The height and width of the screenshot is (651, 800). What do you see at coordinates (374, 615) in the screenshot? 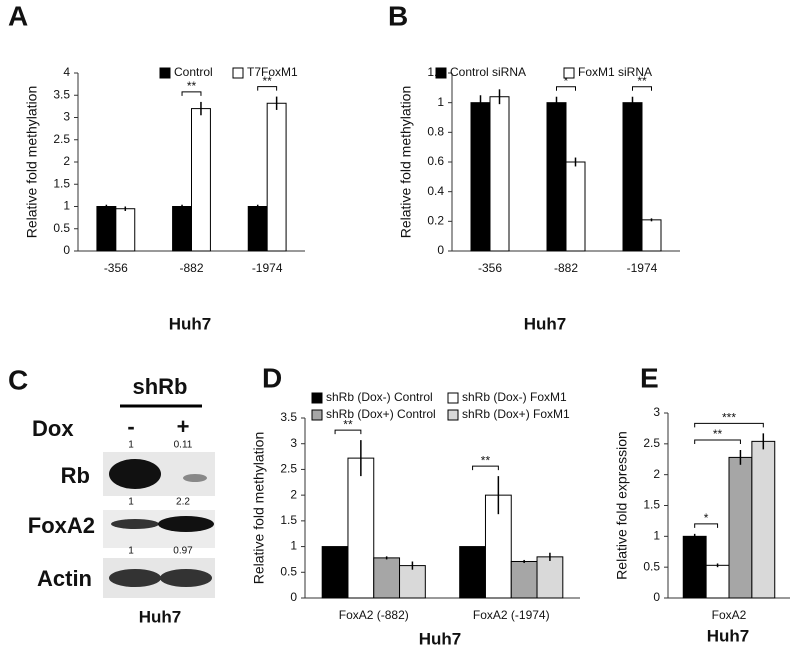
I see `x-tick-label: FoxA2 (-882)` at bounding box center [374, 615].